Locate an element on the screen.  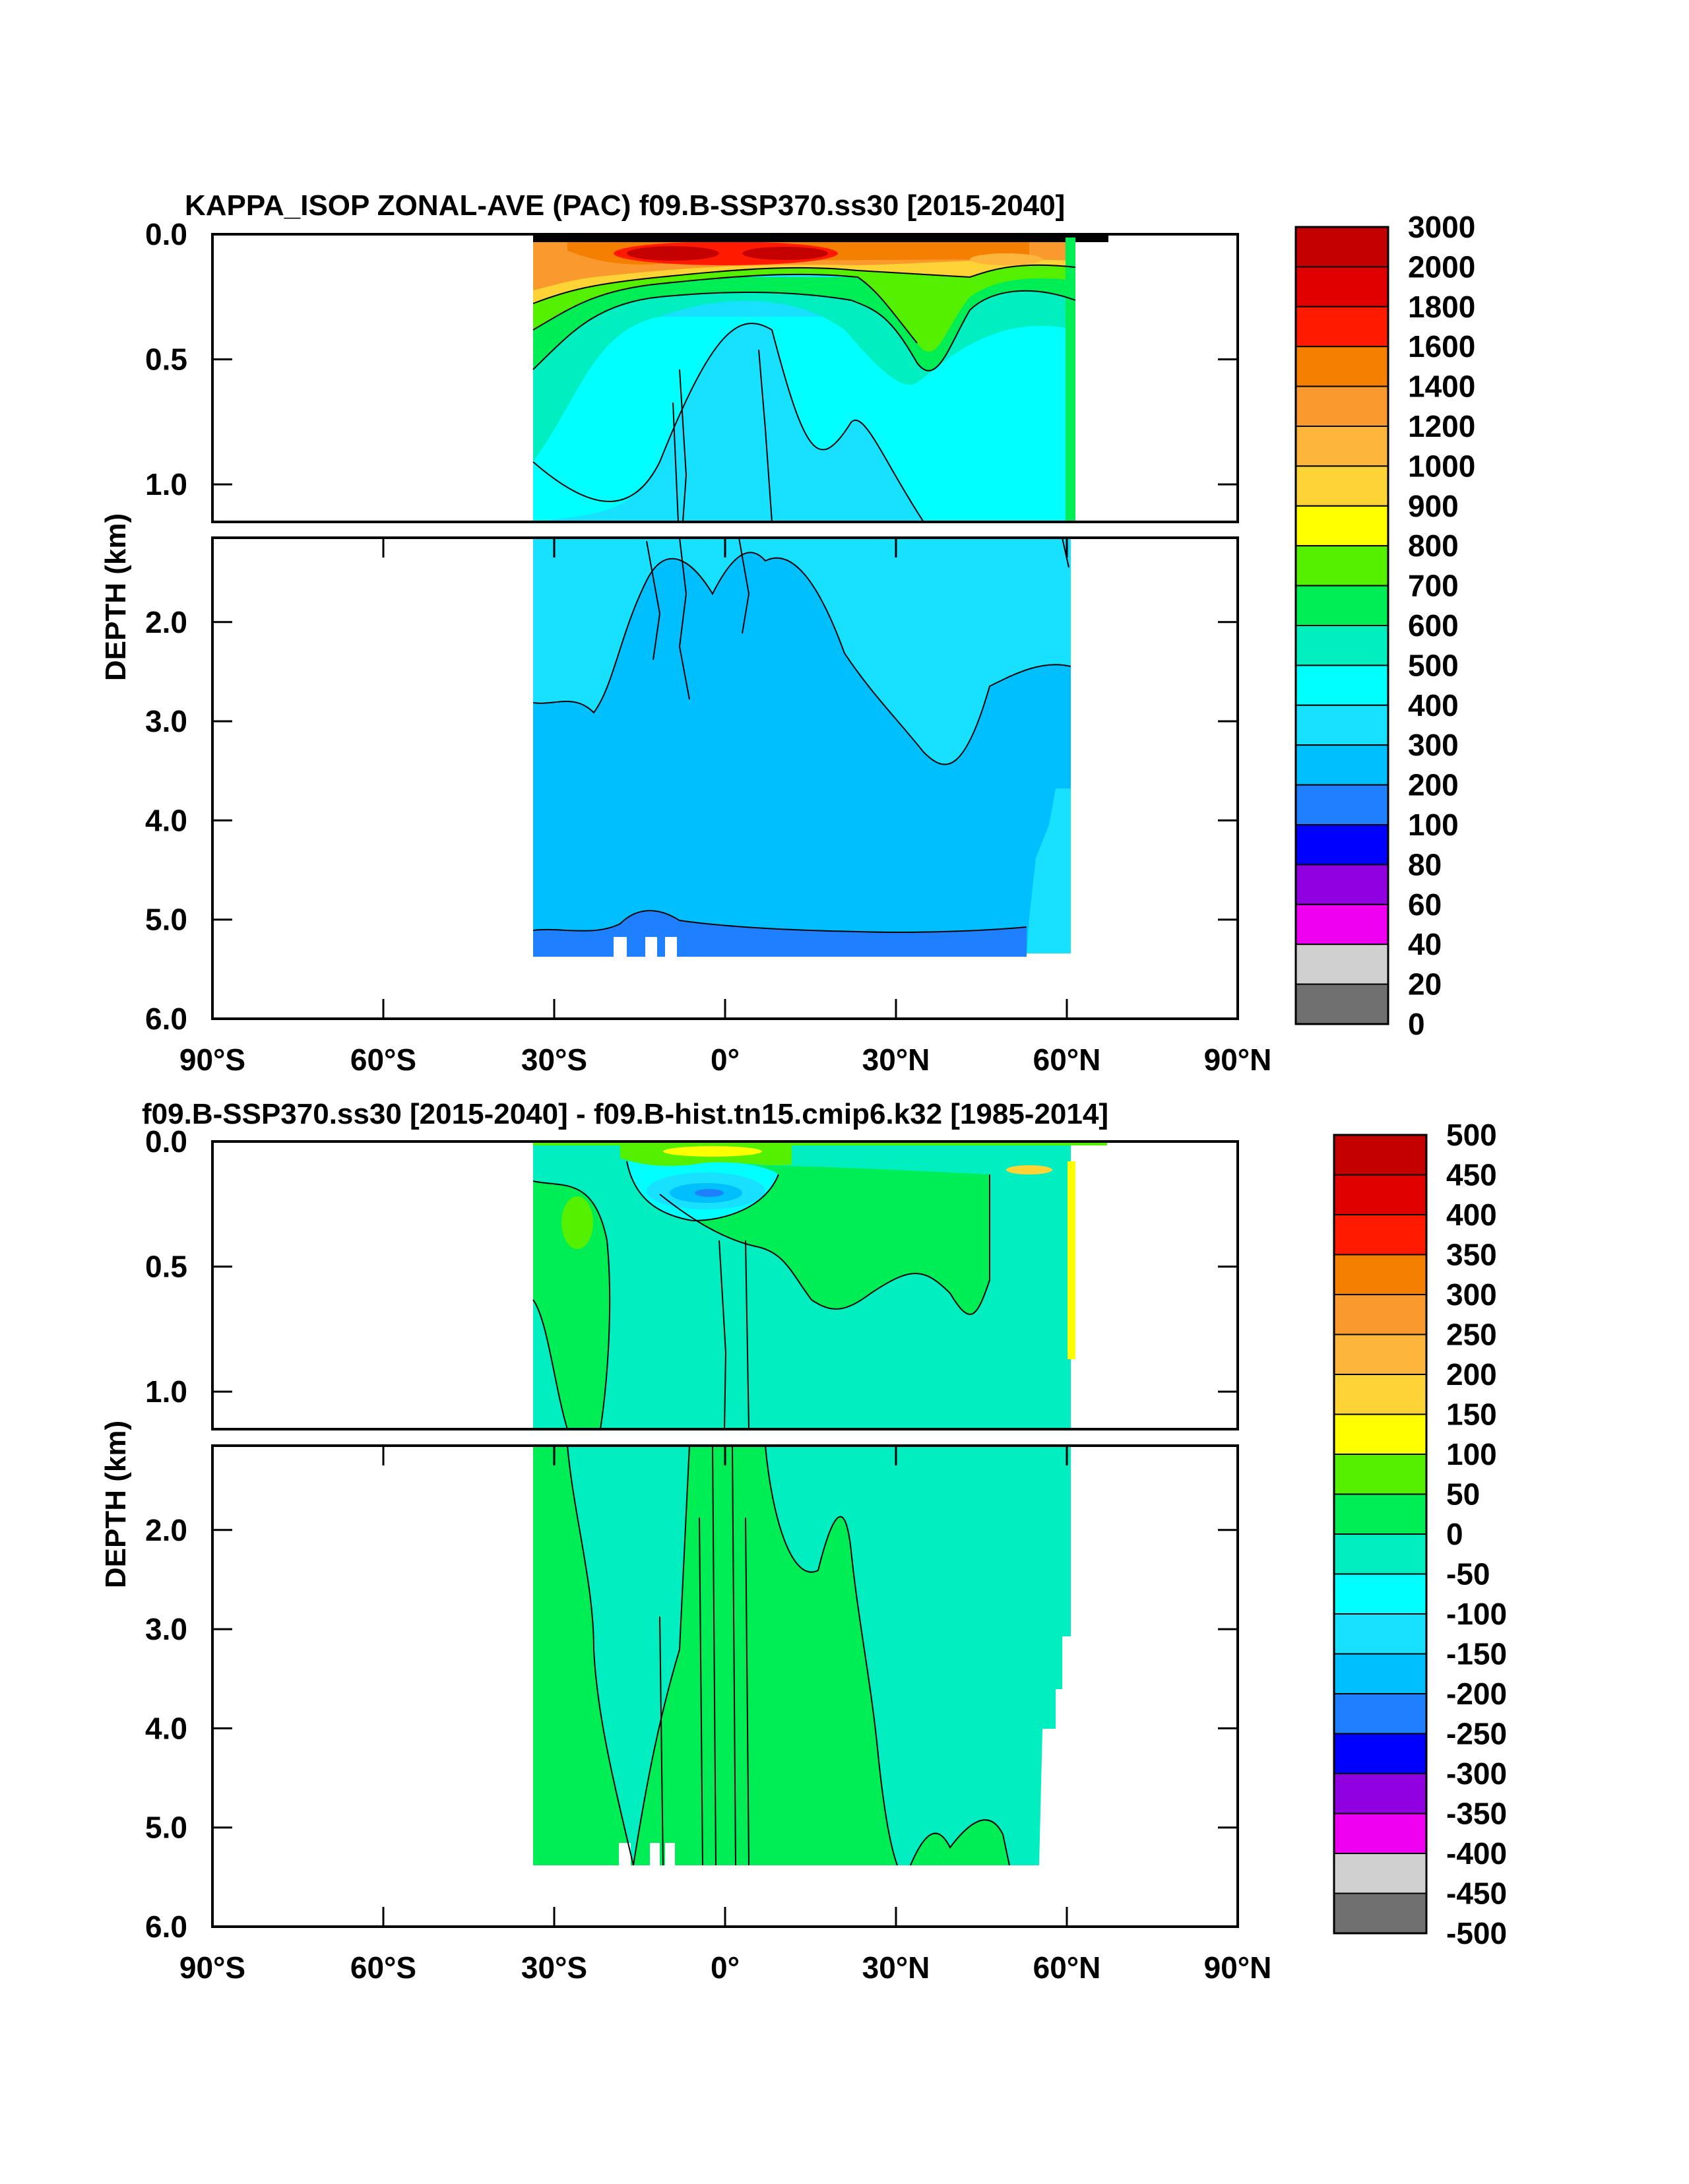
chart-1-region-1200-north is located at coordinates (1006, 259).